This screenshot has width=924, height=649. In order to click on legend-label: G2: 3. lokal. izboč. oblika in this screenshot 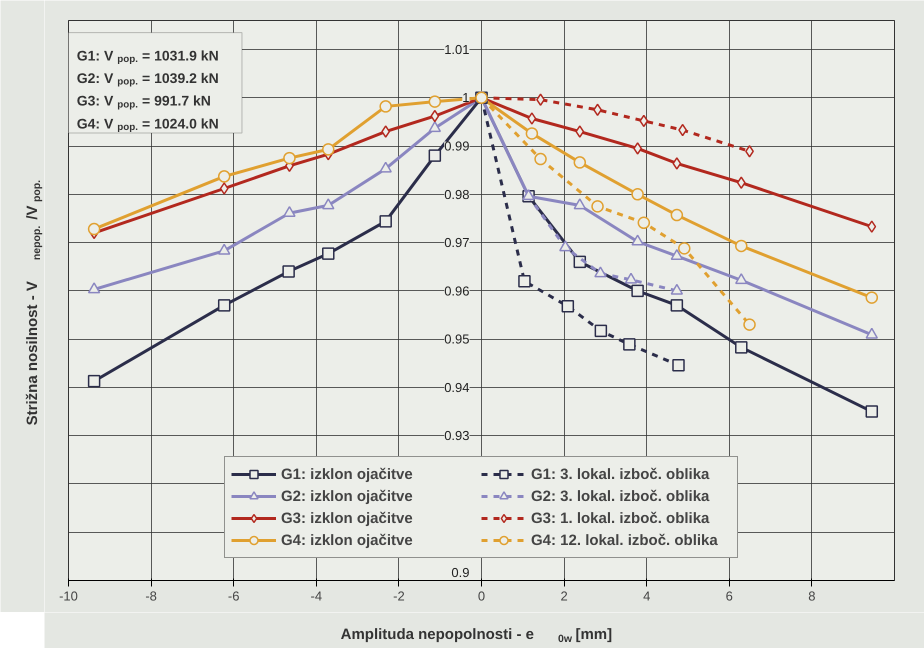, I will do `click(620, 496)`.